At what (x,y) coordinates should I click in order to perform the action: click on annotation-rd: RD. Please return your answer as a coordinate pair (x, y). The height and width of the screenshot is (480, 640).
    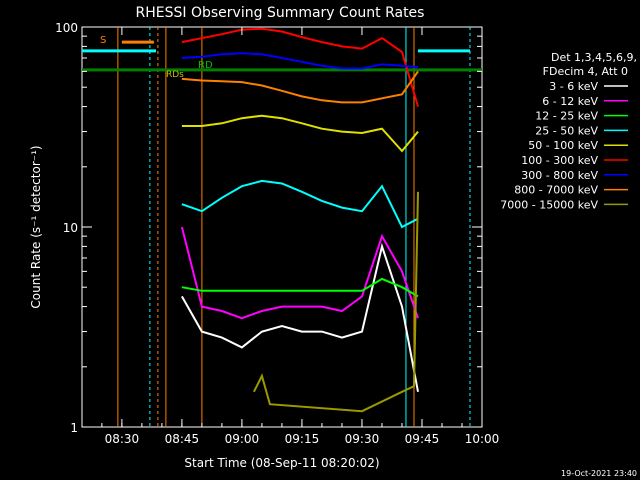
    Looking at the image, I should click on (205, 65).